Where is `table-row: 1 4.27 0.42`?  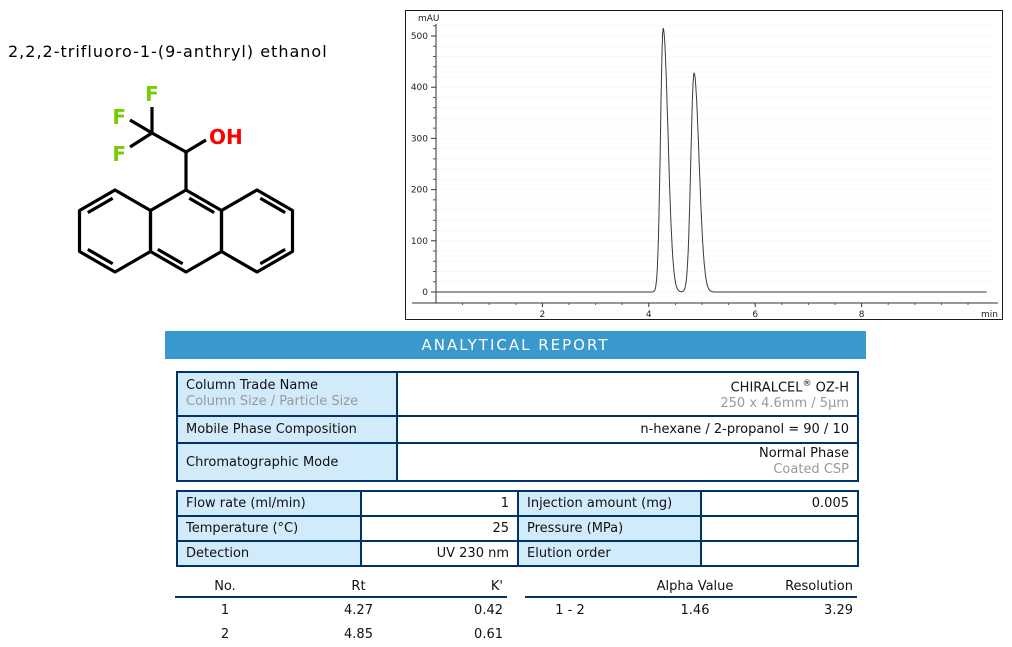
table-row: 1 4.27 0.42 is located at coordinates (341, 609).